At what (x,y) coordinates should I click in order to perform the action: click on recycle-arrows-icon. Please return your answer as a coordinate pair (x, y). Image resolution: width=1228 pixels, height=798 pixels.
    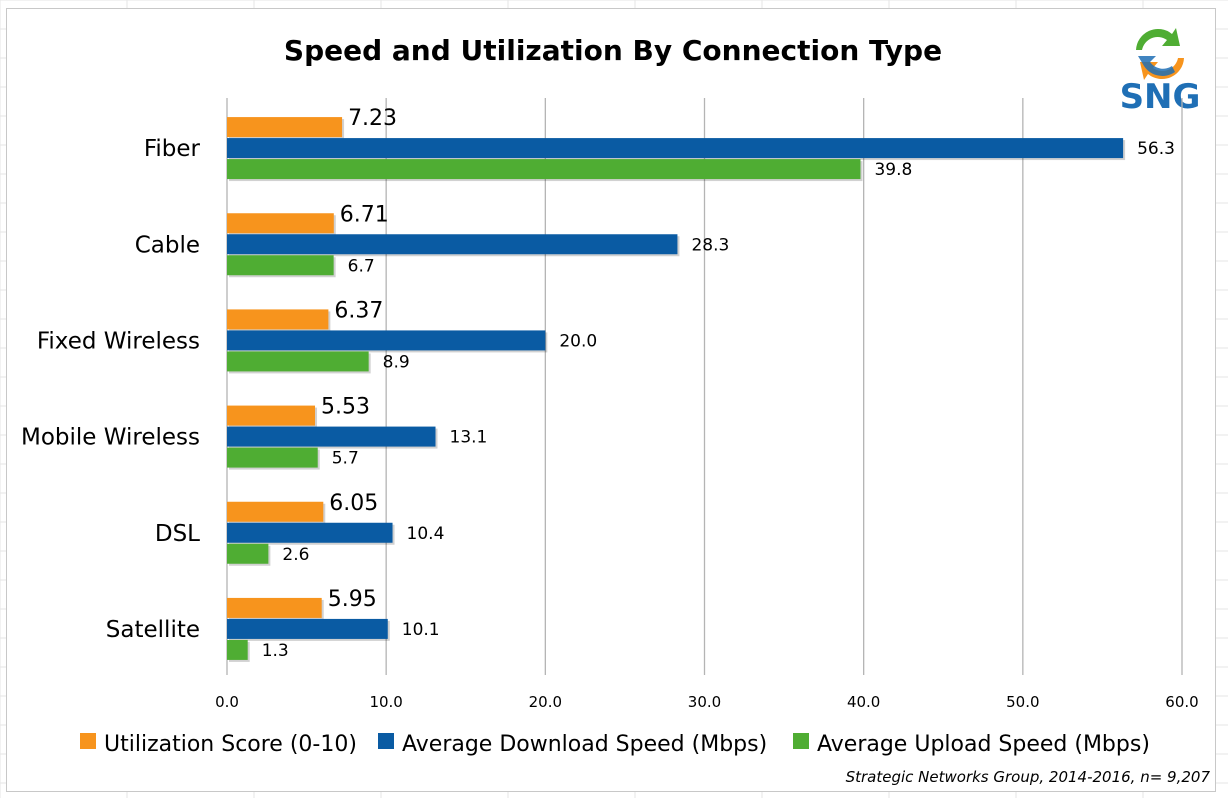
    Looking at the image, I should click on (1160, 54).